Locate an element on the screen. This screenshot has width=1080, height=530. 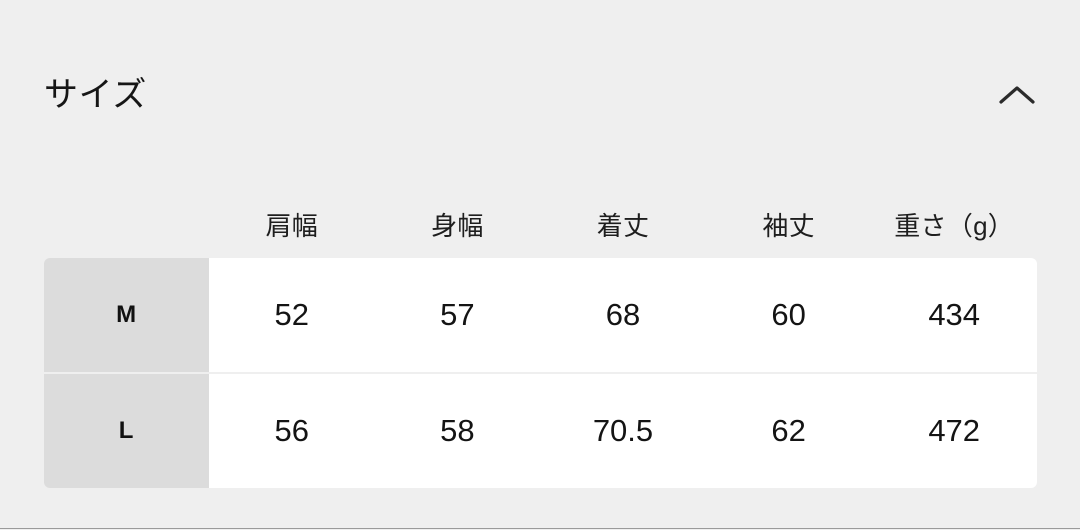
cell-sleeve-length: 60 is located at coordinates (788, 315).